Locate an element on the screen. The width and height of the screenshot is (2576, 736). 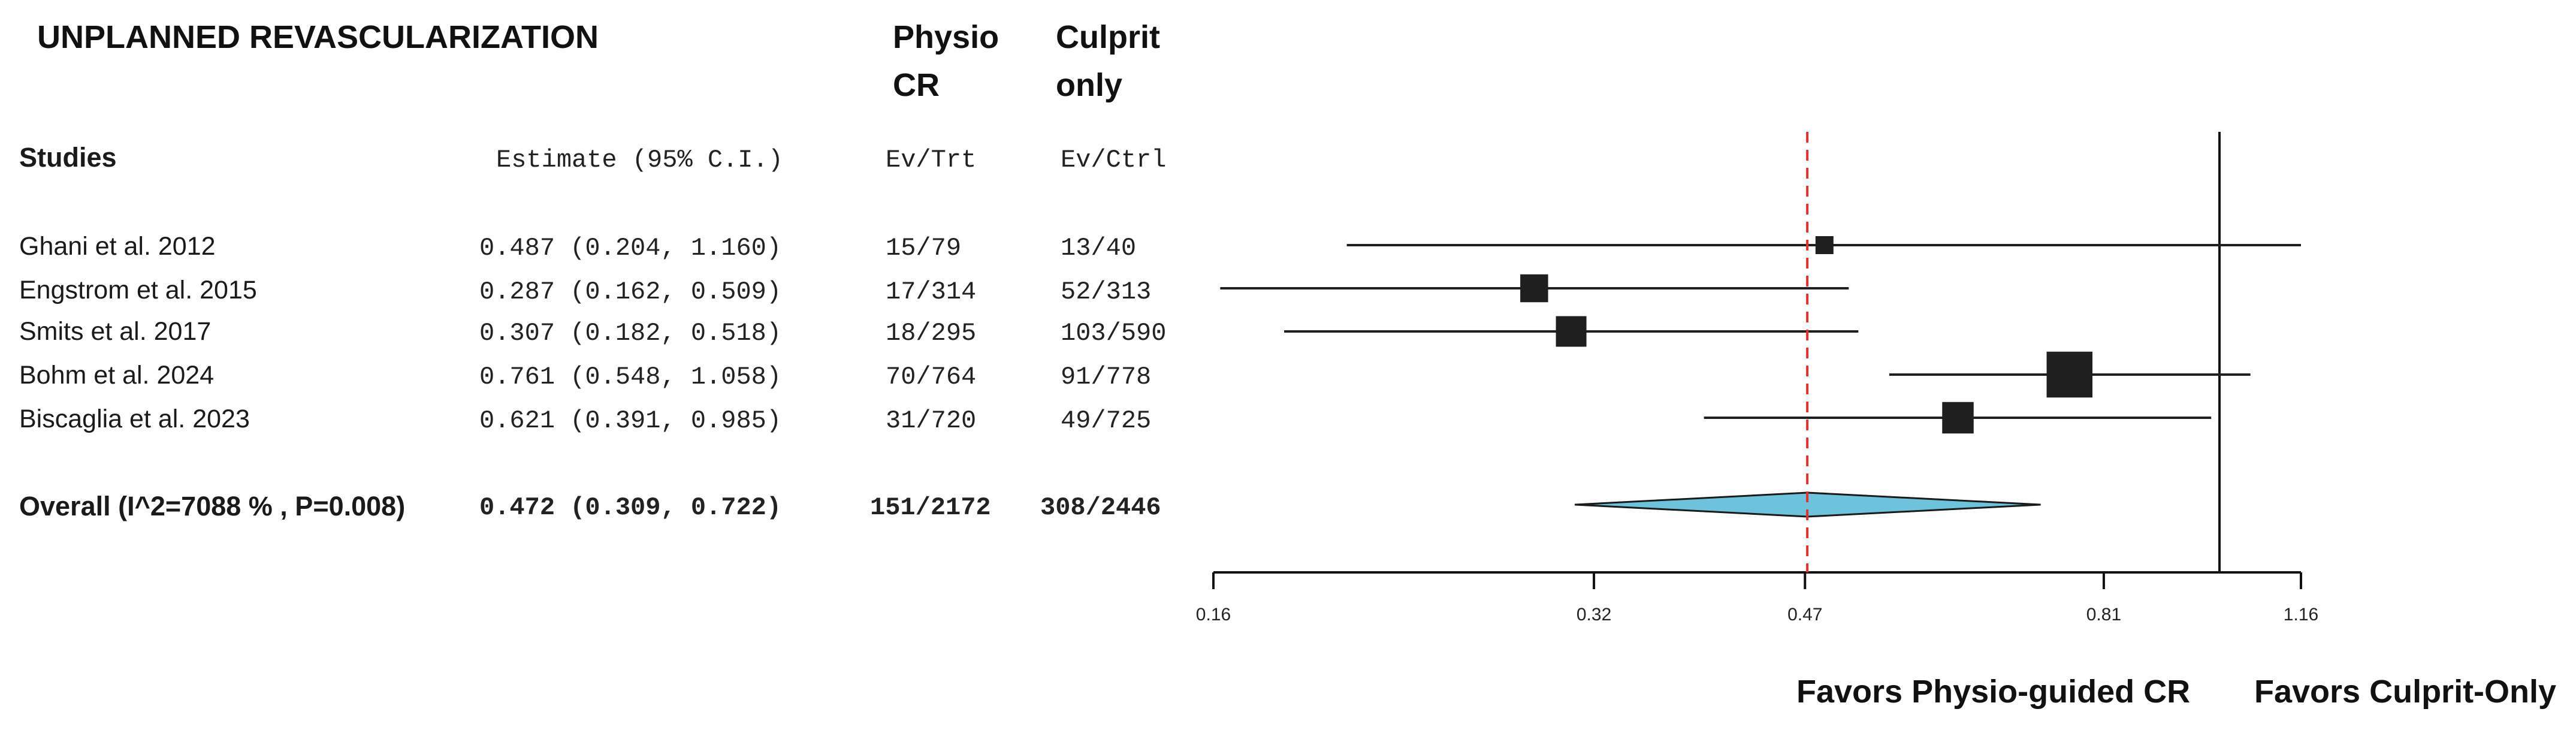
overall-diamond is located at coordinates (1808, 504).